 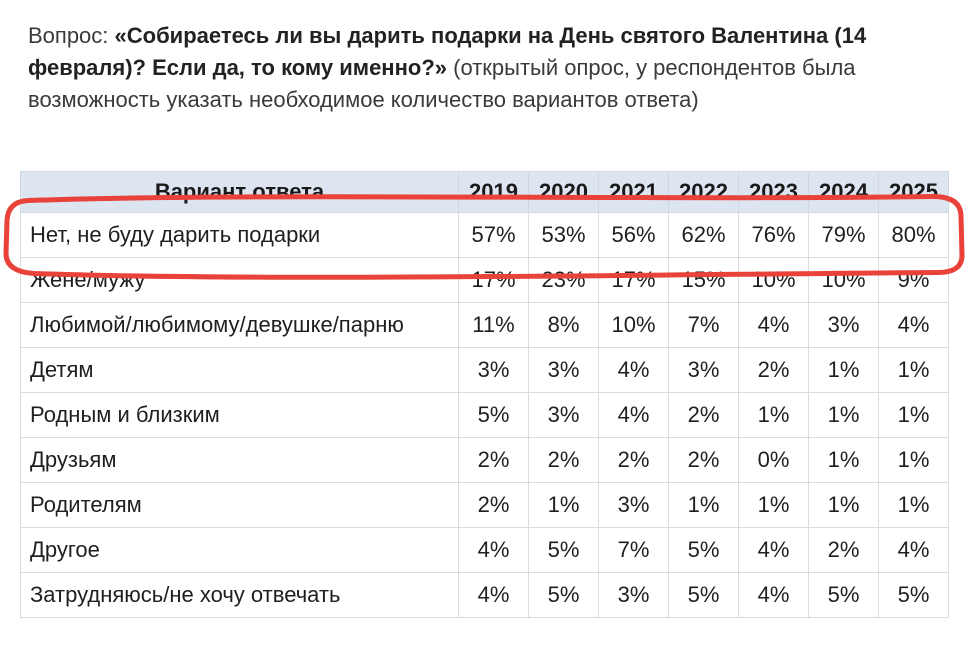 What do you see at coordinates (239, 415) in the screenshot?
I see `answer-label: Родным и близким` at bounding box center [239, 415].